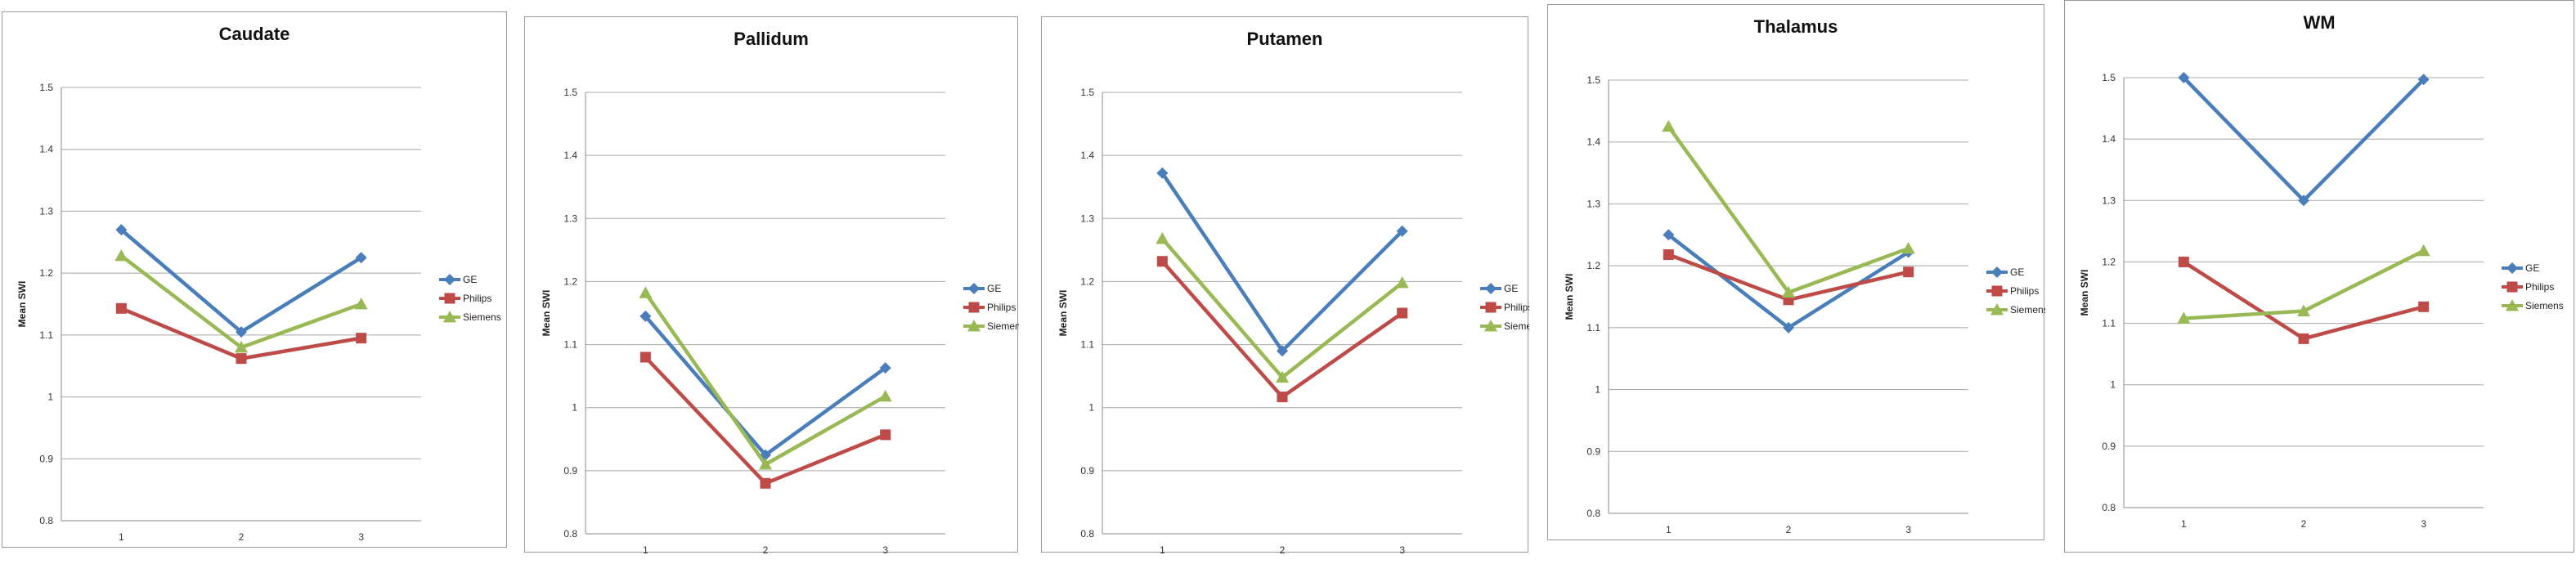 This screenshot has height=582, width=2576. What do you see at coordinates (1285, 39) in the screenshot?
I see `chart-title: Putamen` at bounding box center [1285, 39].